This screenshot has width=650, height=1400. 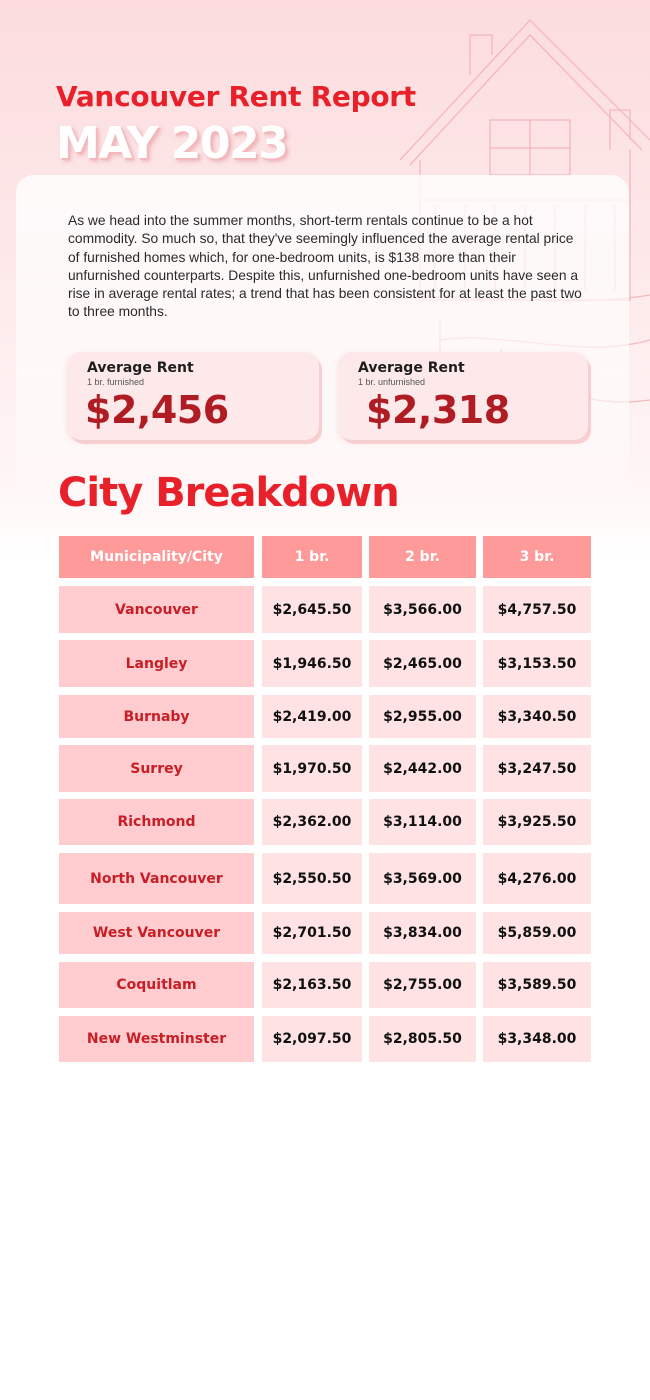 I want to click on rent-1br-cell: $2,645.50, so click(x=312, y=609).